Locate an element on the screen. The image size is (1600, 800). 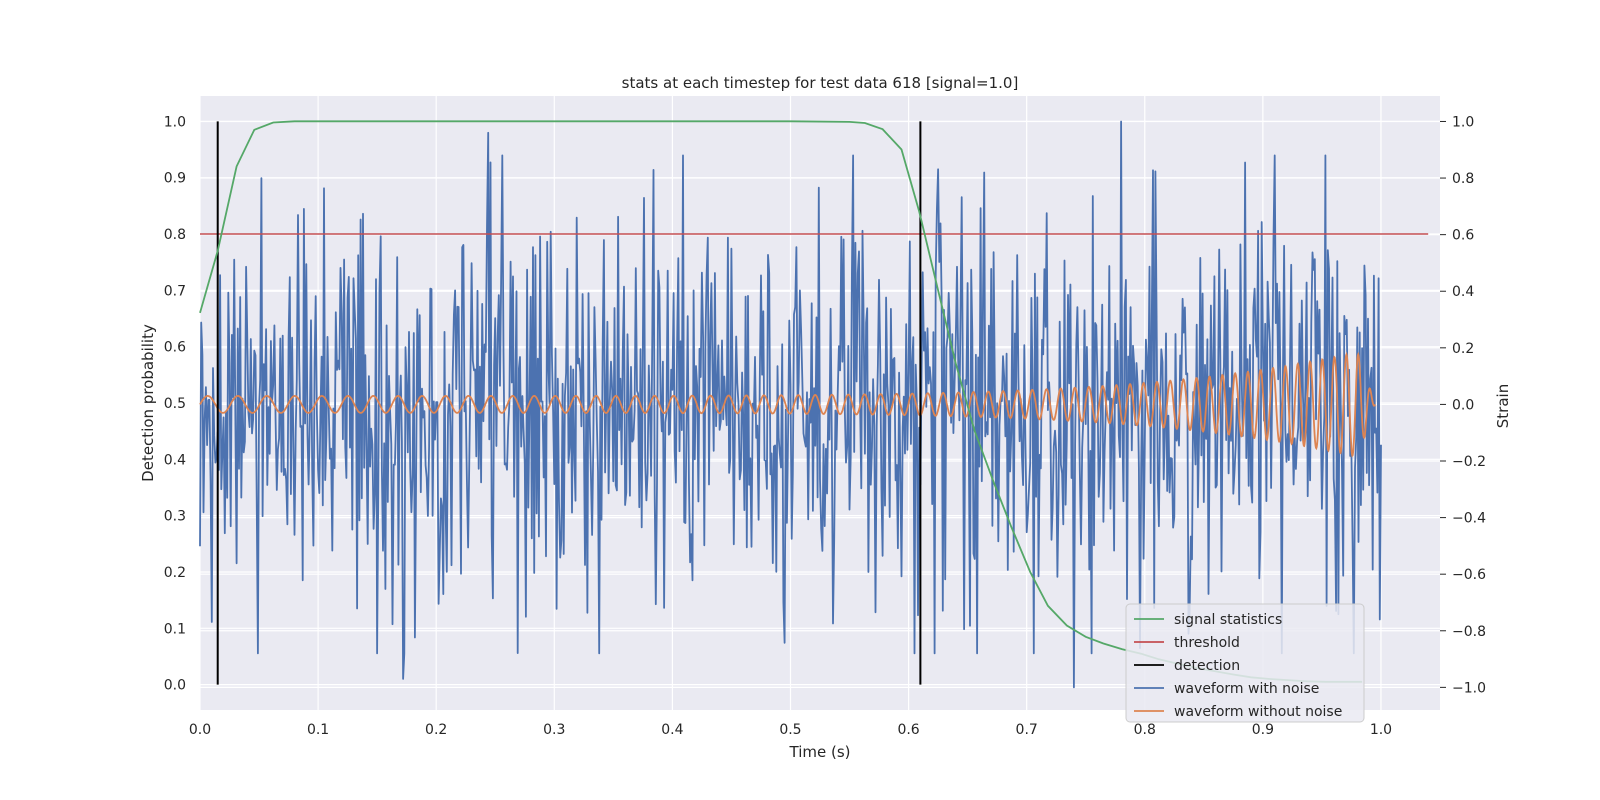
y-tick-label-right: 0.2 is located at coordinates (1463, 349).